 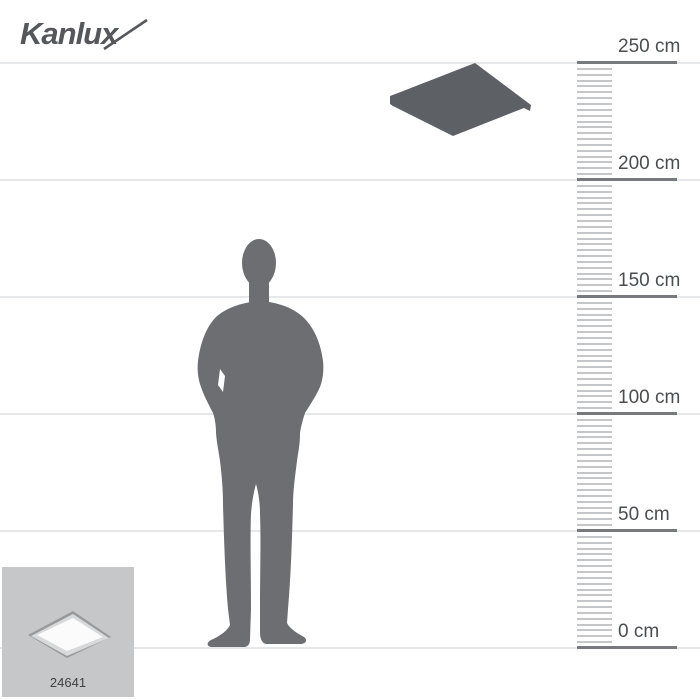 I want to click on product-thumbnail: 24641, so click(x=68, y=632).